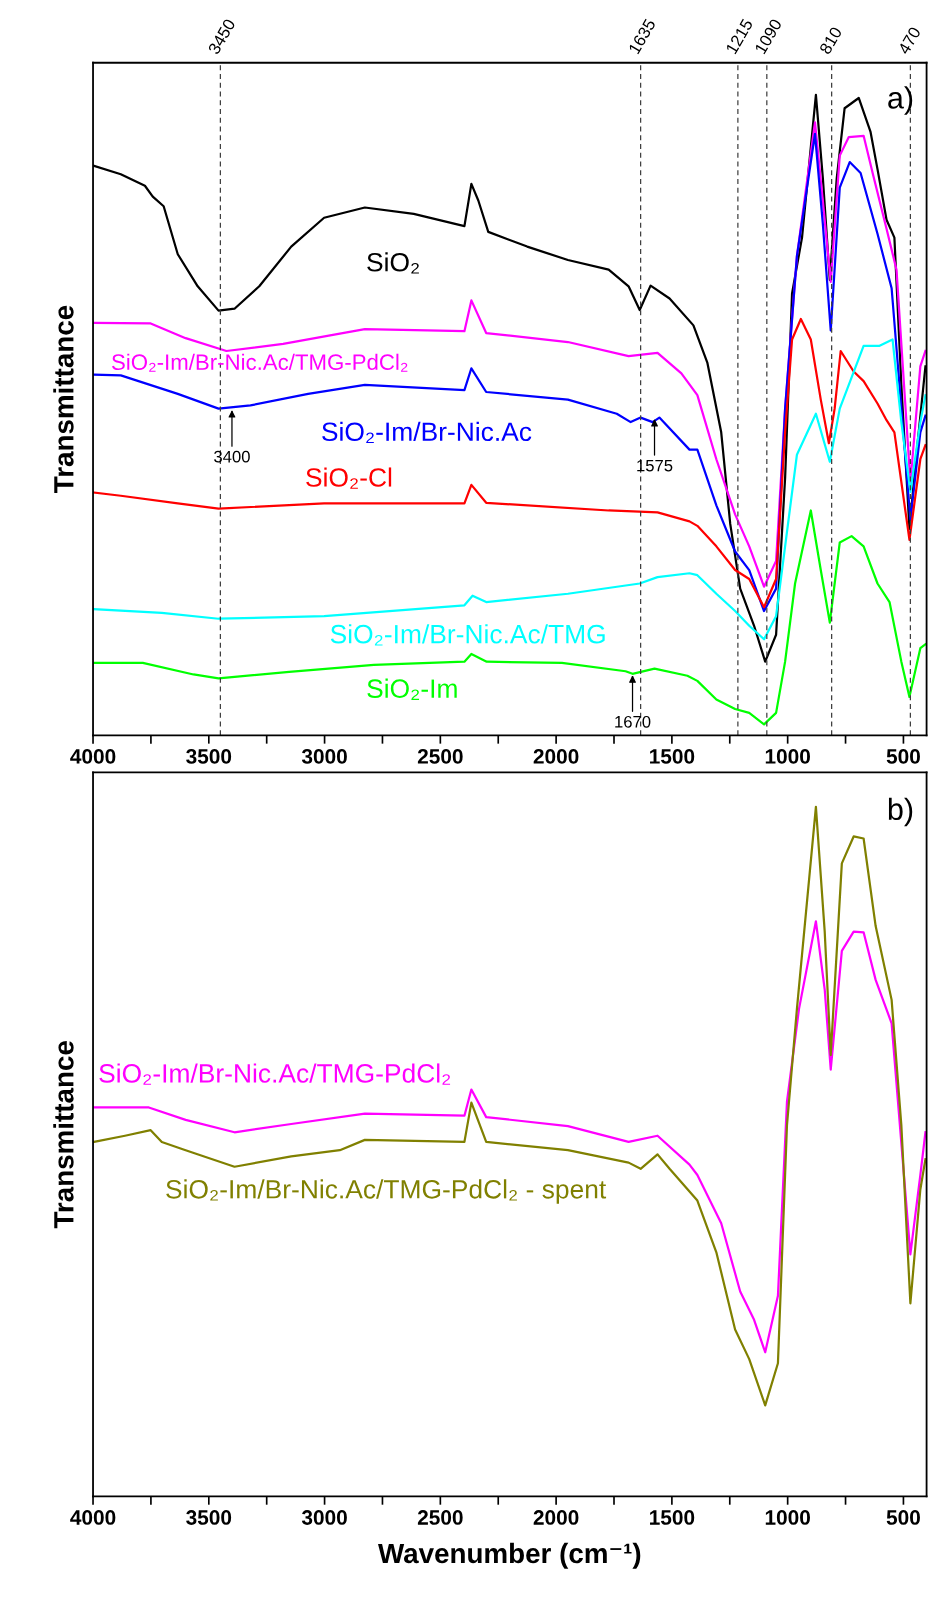 The height and width of the screenshot is (1609, 935). What do you see at coordinates (427, 432) in the screenshot?
I see `series-label: SiO₂-Im/Br-Nic.Ac` at bounding box center [427, 432].